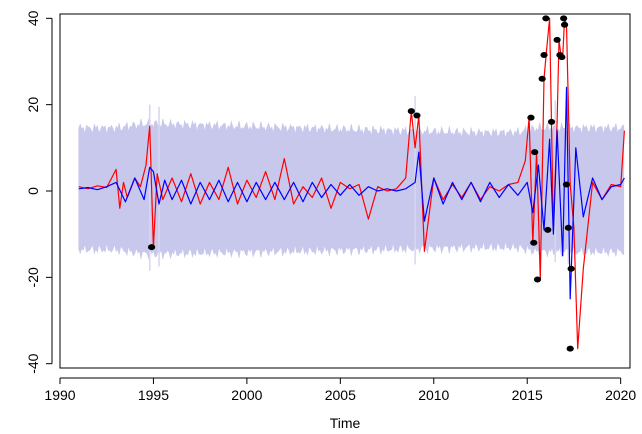  What do you see at coordinates (33, 105) in the screenshot?
I see `y-tick-label: 20` at bounding box center [33, 105].